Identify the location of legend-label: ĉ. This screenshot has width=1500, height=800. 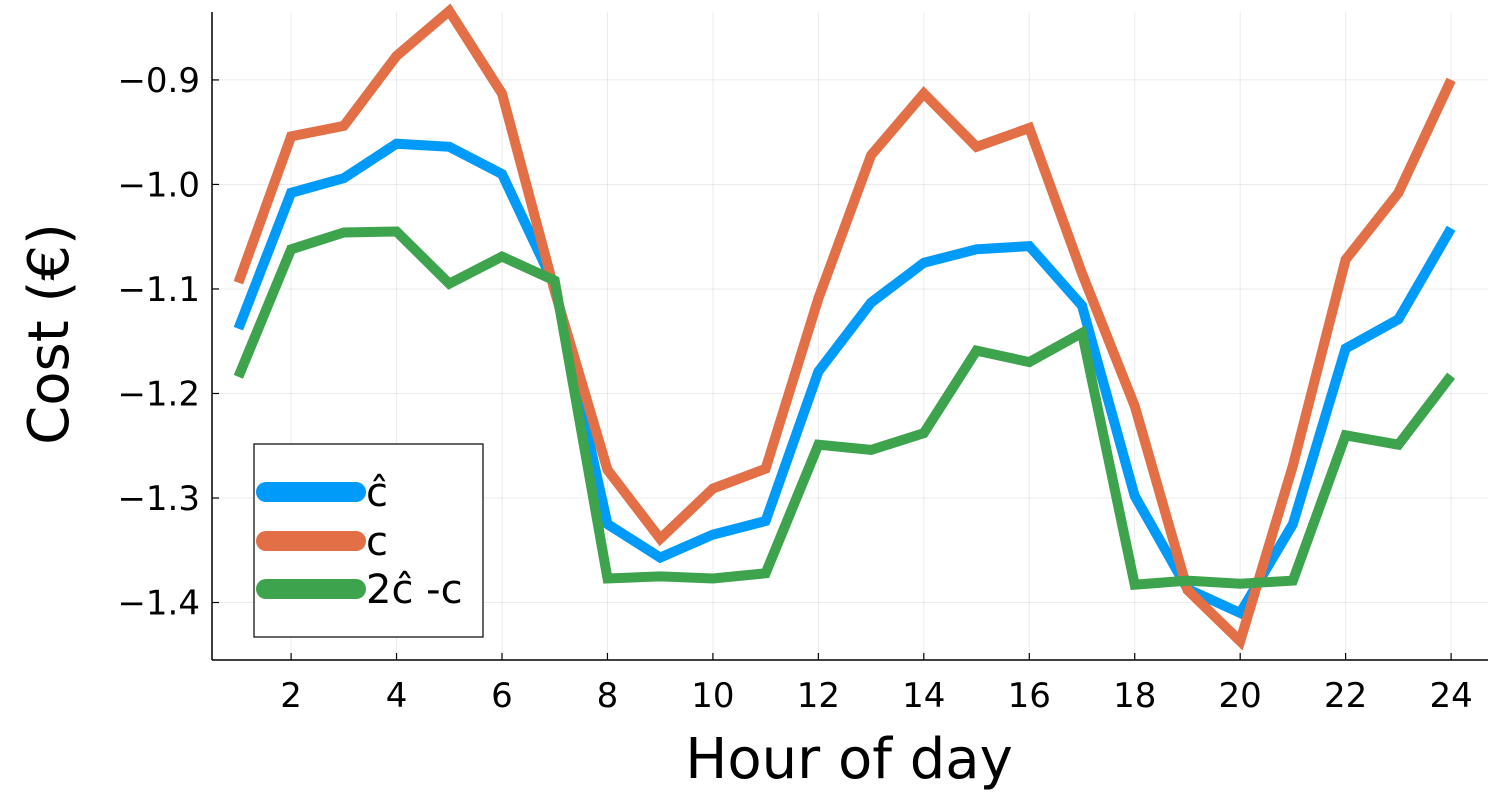
(377, 493).